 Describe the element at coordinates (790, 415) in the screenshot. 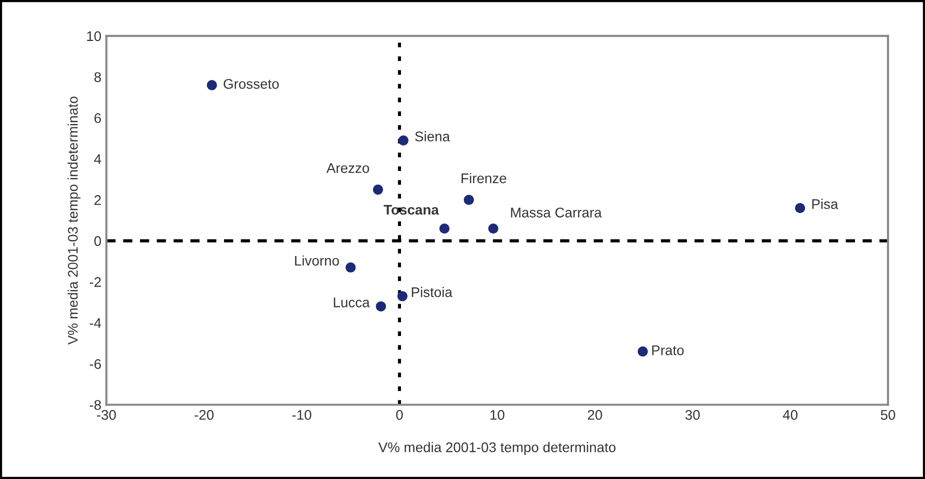

I see `x-tick-label: 40` at that location.